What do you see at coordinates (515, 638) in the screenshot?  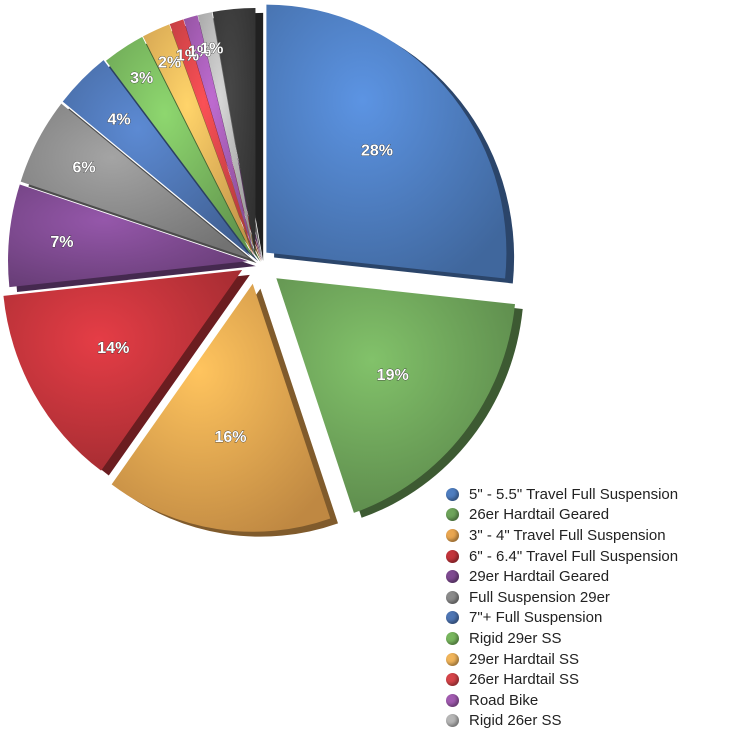 I see `legend-label: Rigid 29er SS` at bounding box center [515, 638].